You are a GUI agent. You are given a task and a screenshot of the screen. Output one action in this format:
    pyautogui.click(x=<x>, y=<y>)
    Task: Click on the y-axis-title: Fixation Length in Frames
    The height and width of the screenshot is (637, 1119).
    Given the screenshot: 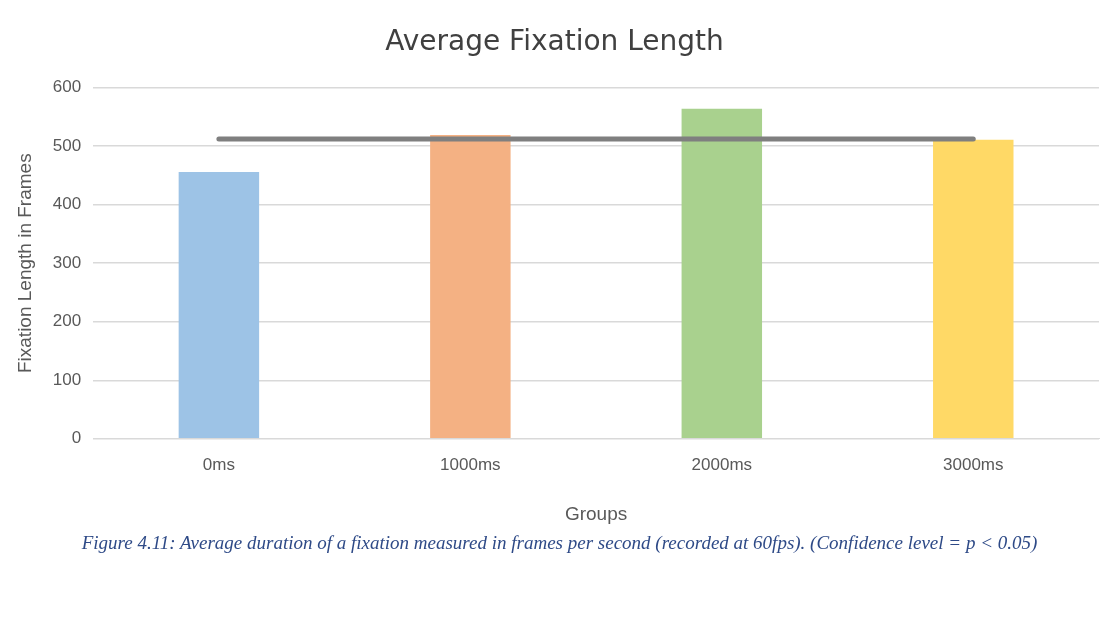 What is the action you would take?
    pyautogui.click(x=24, y=263)
    